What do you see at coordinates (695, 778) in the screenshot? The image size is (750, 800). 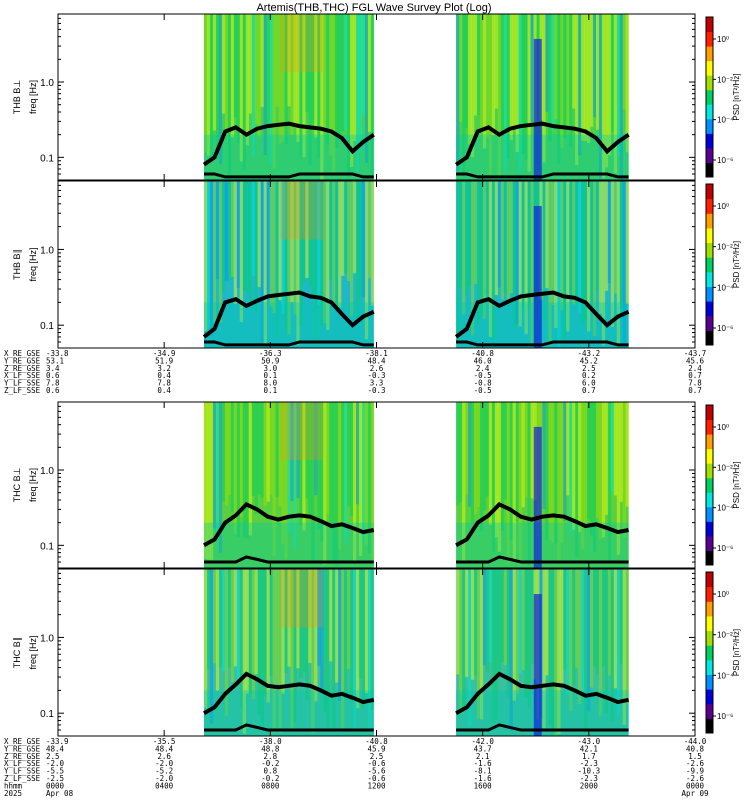 I see `ephemeris-value: -2.6` at bounding box center [695, 778].